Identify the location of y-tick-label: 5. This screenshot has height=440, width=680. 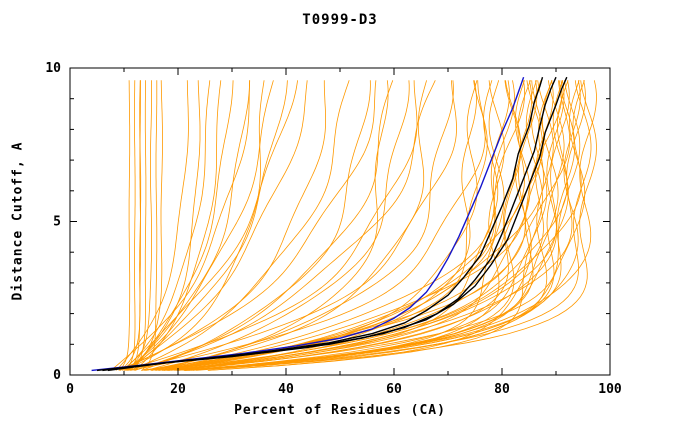
(57, 222).